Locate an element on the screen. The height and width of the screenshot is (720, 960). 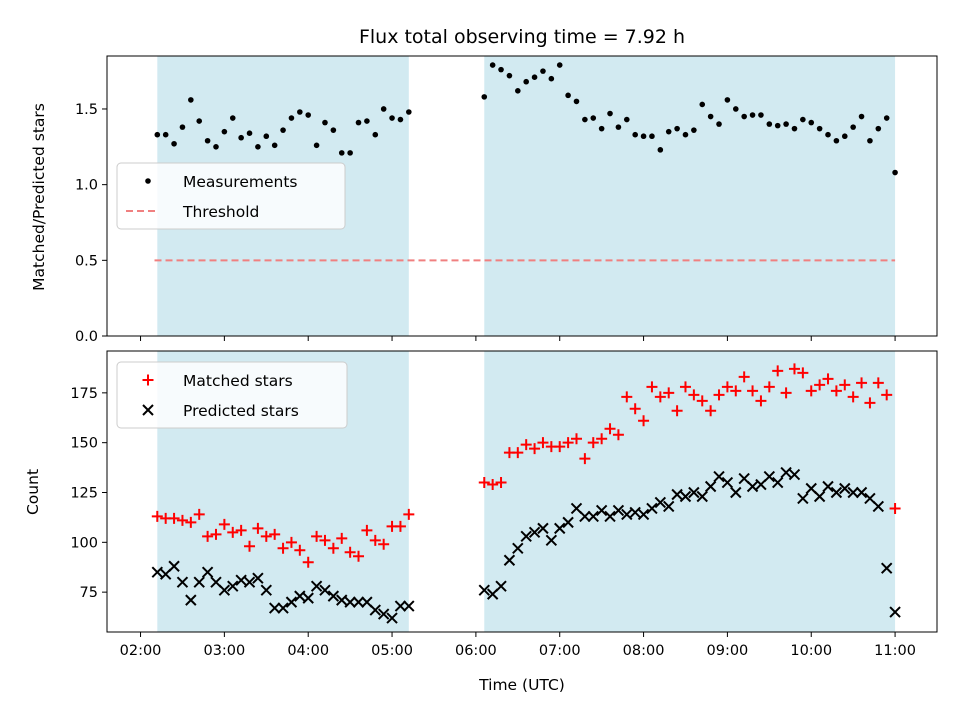
x-tick-label: 10:00 is located at coordinates (811, 651).